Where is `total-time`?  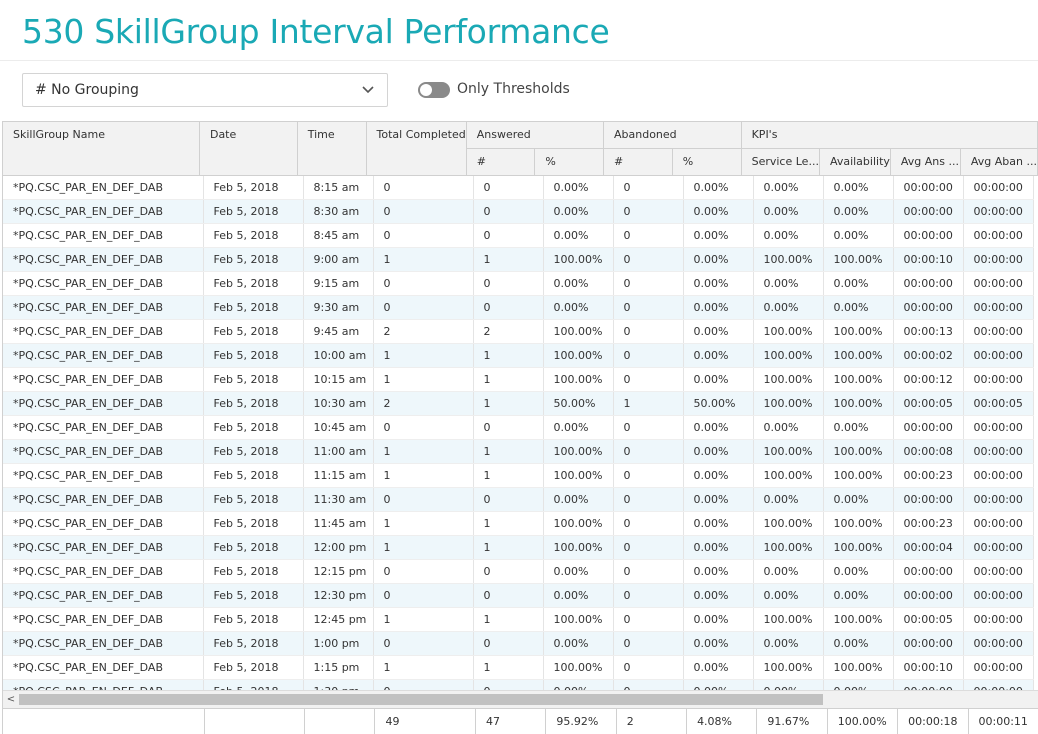
total-time is located at coordinates (340, 721).